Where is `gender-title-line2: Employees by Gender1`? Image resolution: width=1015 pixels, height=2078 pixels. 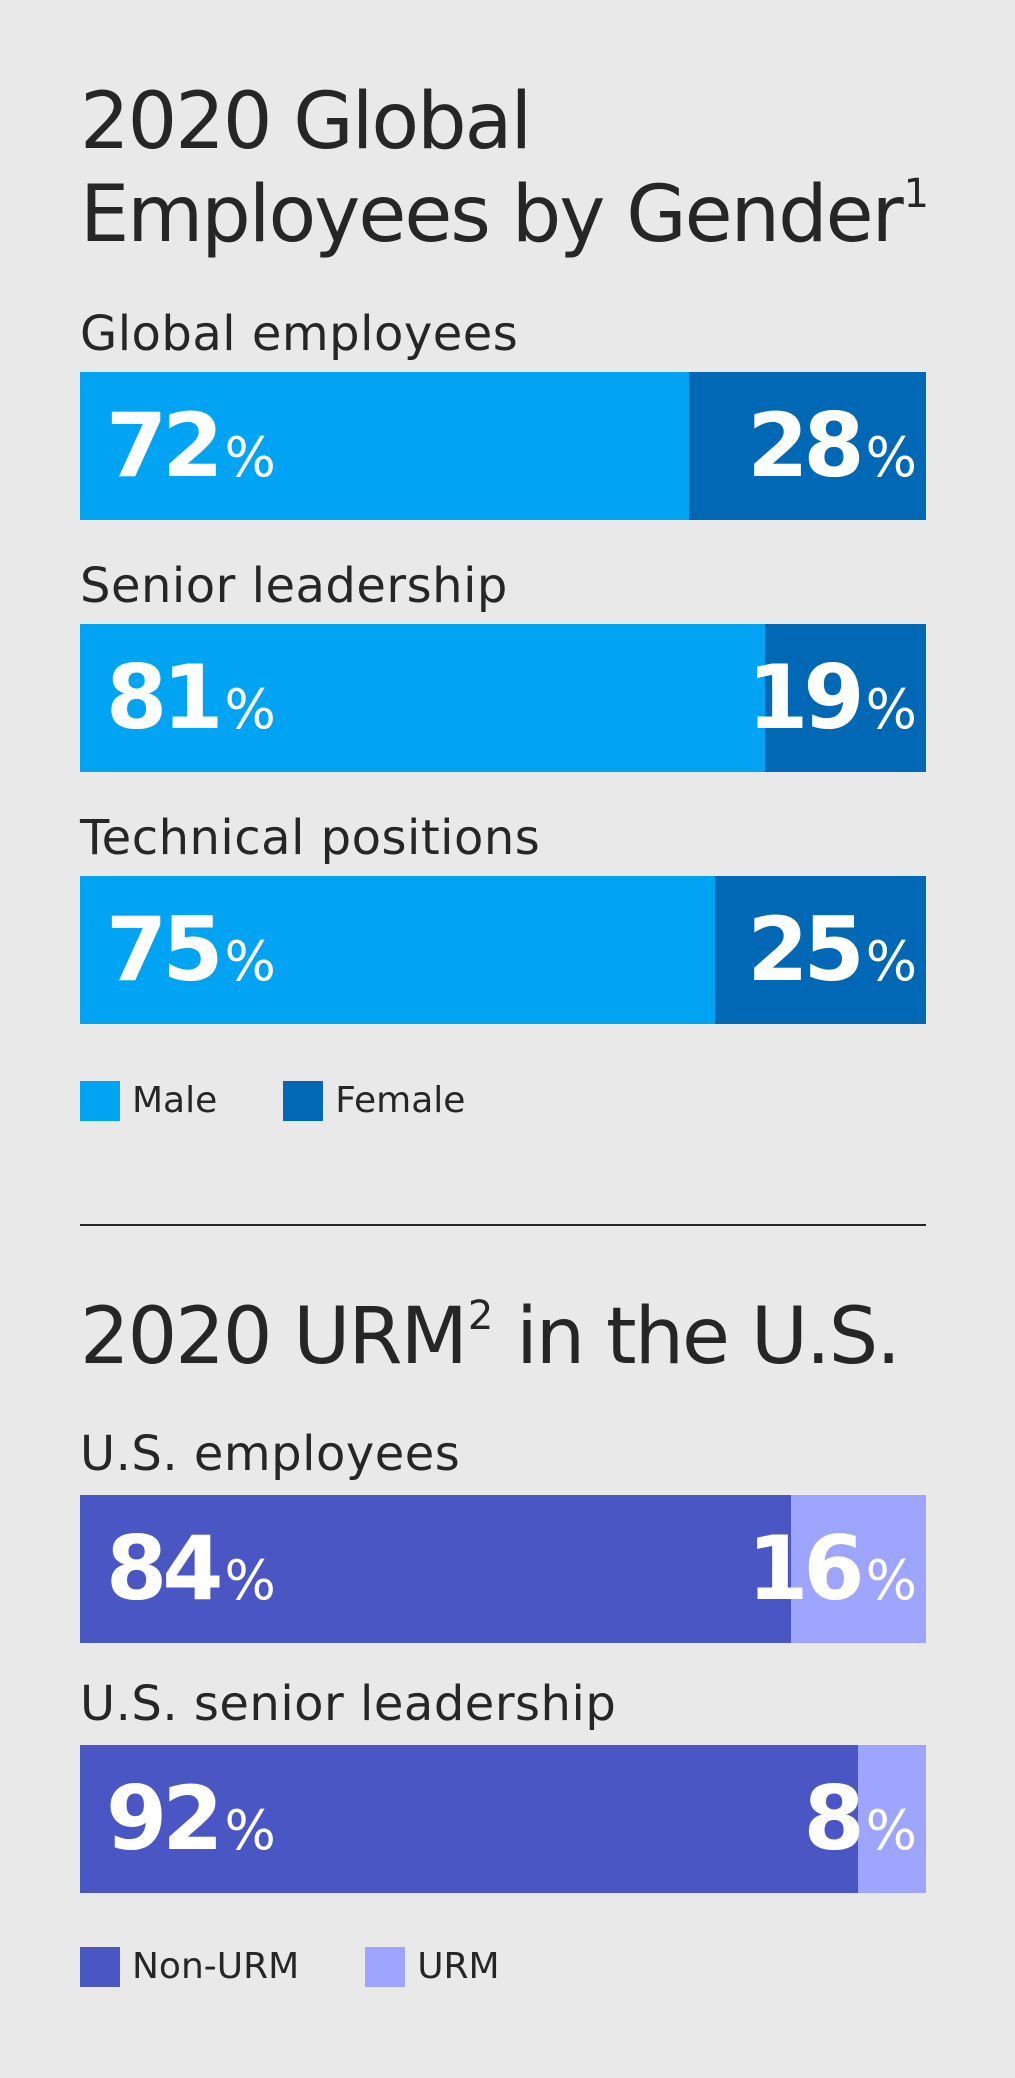
gender-title-line2: Employees by Gender1 is located at coordinates (504, 222).